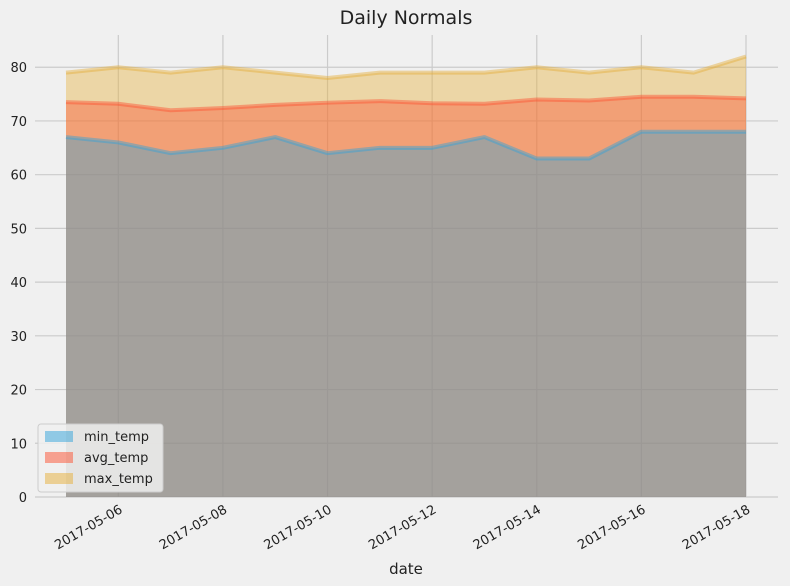 This screenshot has width=790, height=586. I want to click on y-axis-ticks: 0 10 20 30 40 50 60 70 80, so click(18, 283).